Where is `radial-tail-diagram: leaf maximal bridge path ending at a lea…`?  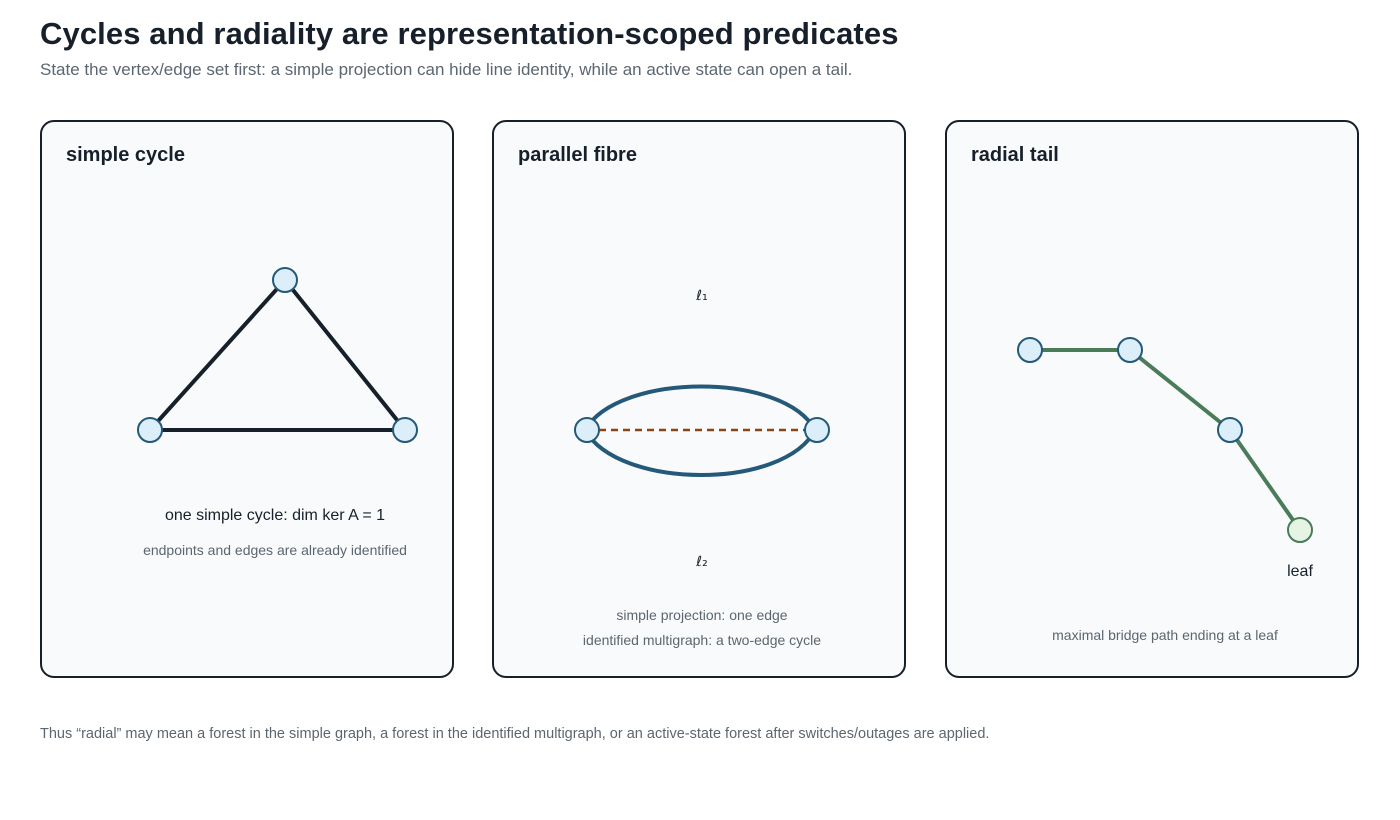 radial-tail-diagram: leaf maximal bridge path ending at a lea… is located at coordinates (1165, 490).